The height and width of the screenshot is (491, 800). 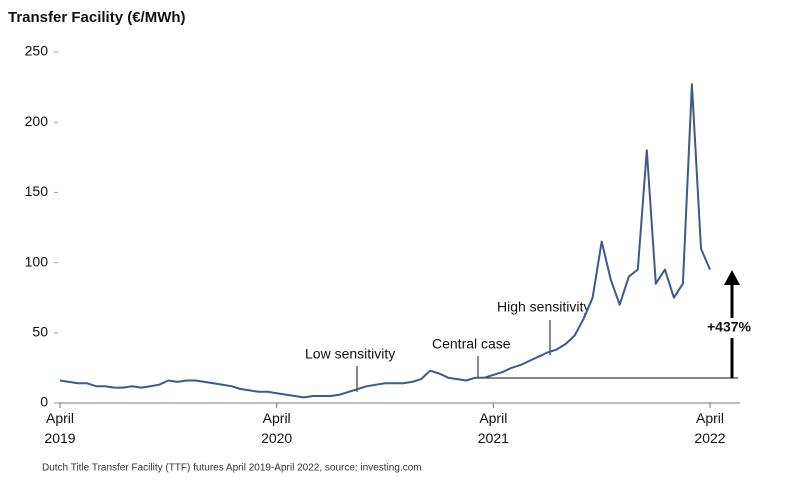 What do you see at coordinates (493, 428) in the screenshot?
I see `x-tick-label: April 2021` at bounding box center [493, 428].